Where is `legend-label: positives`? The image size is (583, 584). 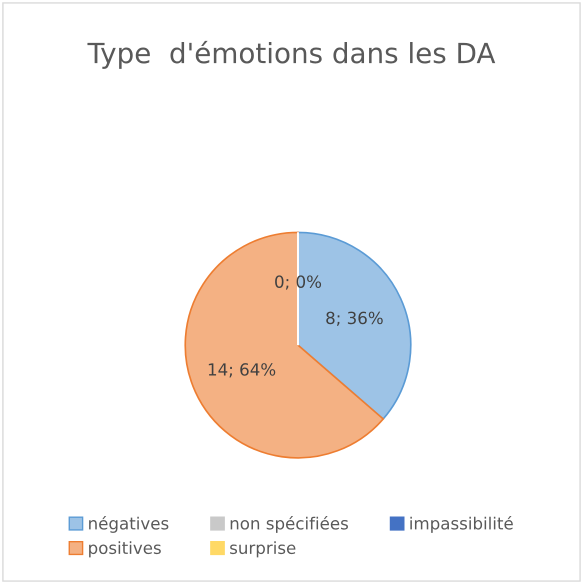
legend-label: positives is located at coordinates (125, 549).